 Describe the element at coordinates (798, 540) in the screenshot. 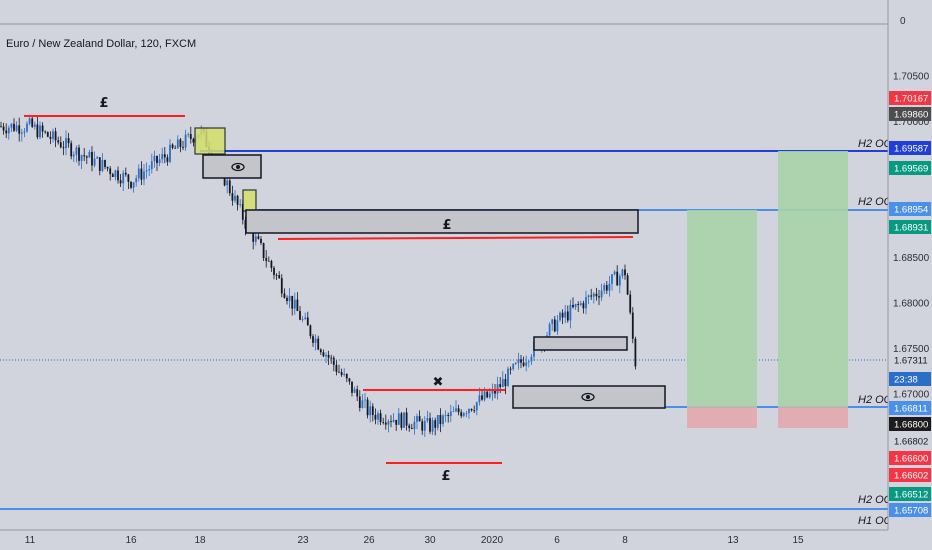

I see `x-tick-label: 15` at that location.